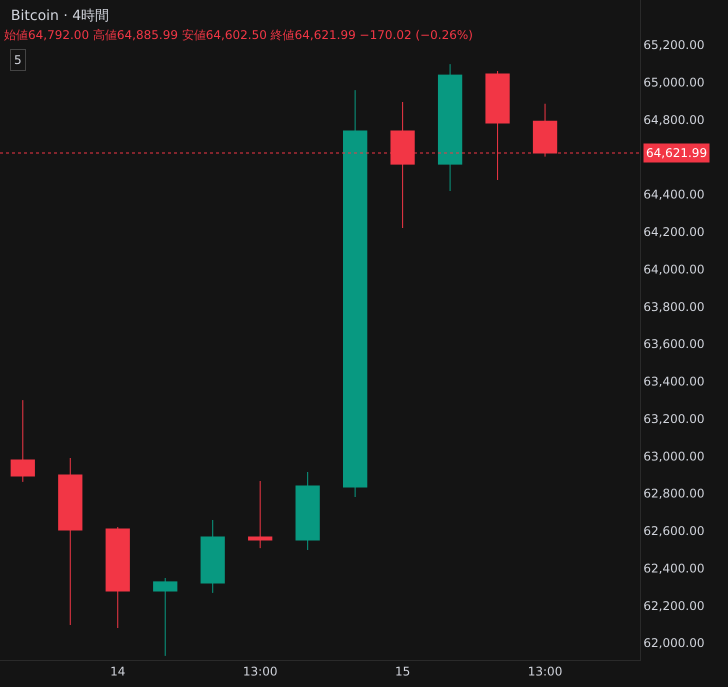 Image resolution: width=728 pixels, height=687 pixels. What do you see at coordinates (673, 381) in the screenshot?
I see `y-tick-label: 63,400.00` at bounding box center [673, 381].